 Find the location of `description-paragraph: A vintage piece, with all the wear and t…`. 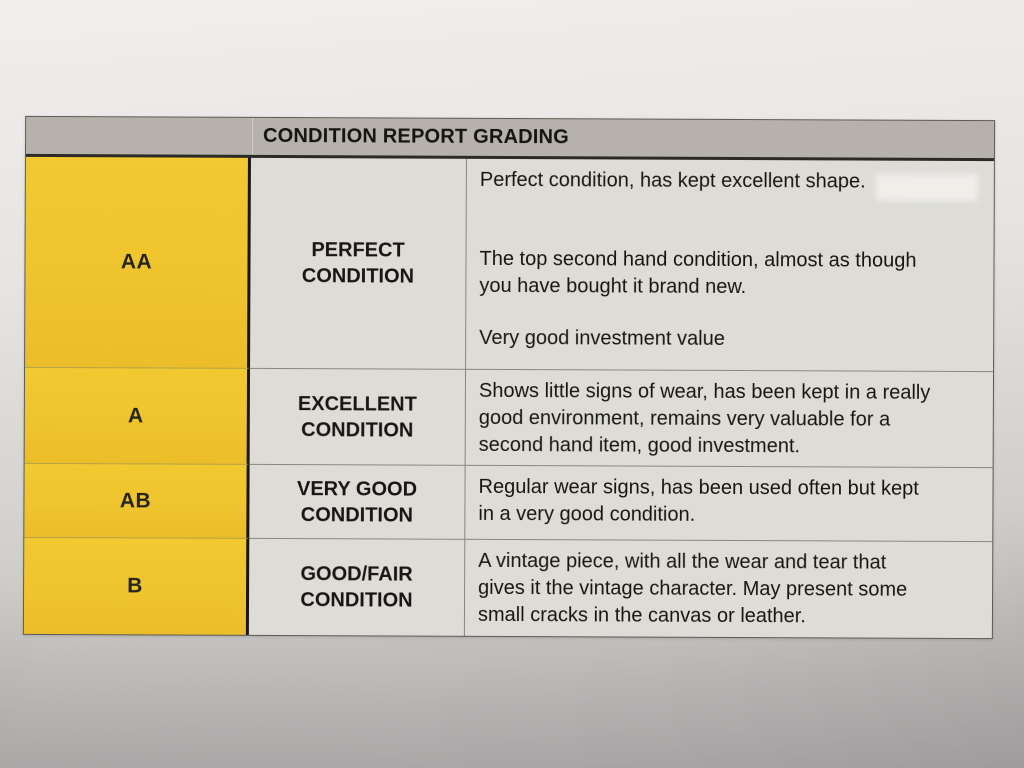

description-paragraph: A vintage piece, with all the wear and t… is located at coordinates (692, 588).